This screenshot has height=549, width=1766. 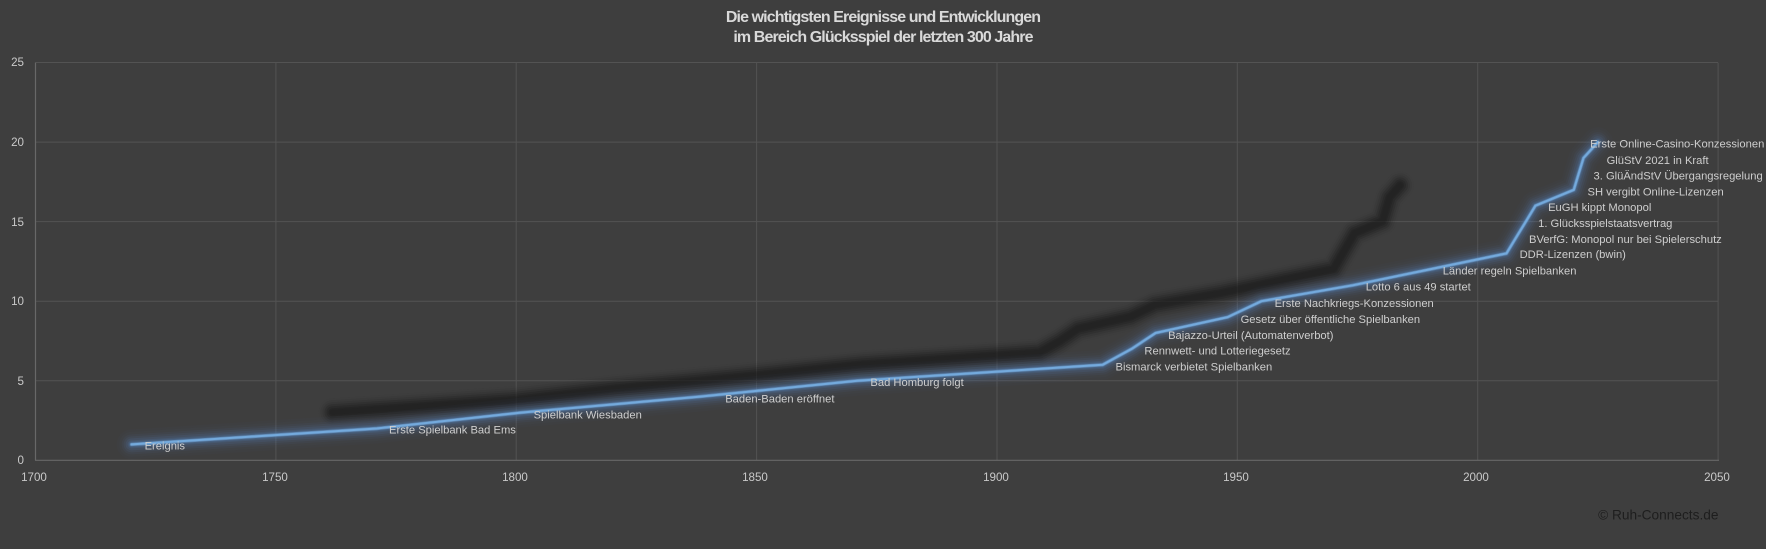 What do you see at coordinates (1656, 192) in the screenshot?
I see `svg-text: SH vergibt Online-Lizenzen` at bounding box center [1656, 192].